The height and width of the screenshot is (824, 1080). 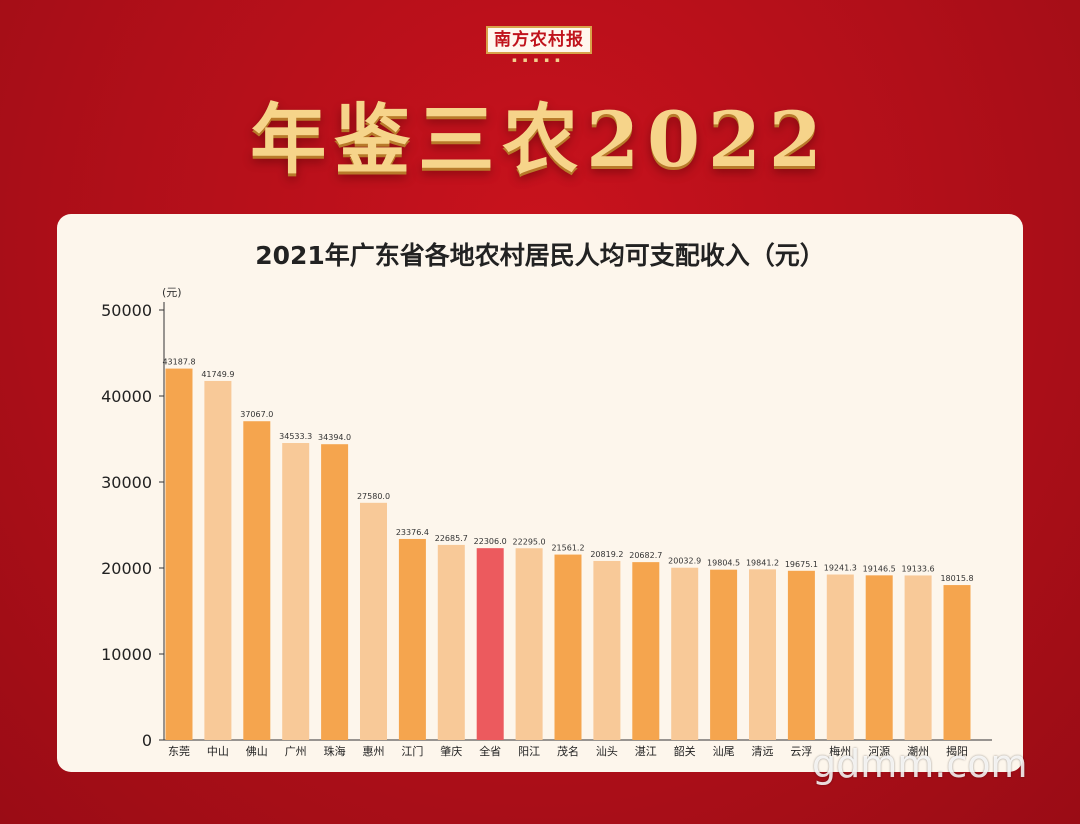 What do you see at coordinates (179, 751) in the screenshot?
I see `x-tick-label: 东莞` at bounding box center [179, 751].